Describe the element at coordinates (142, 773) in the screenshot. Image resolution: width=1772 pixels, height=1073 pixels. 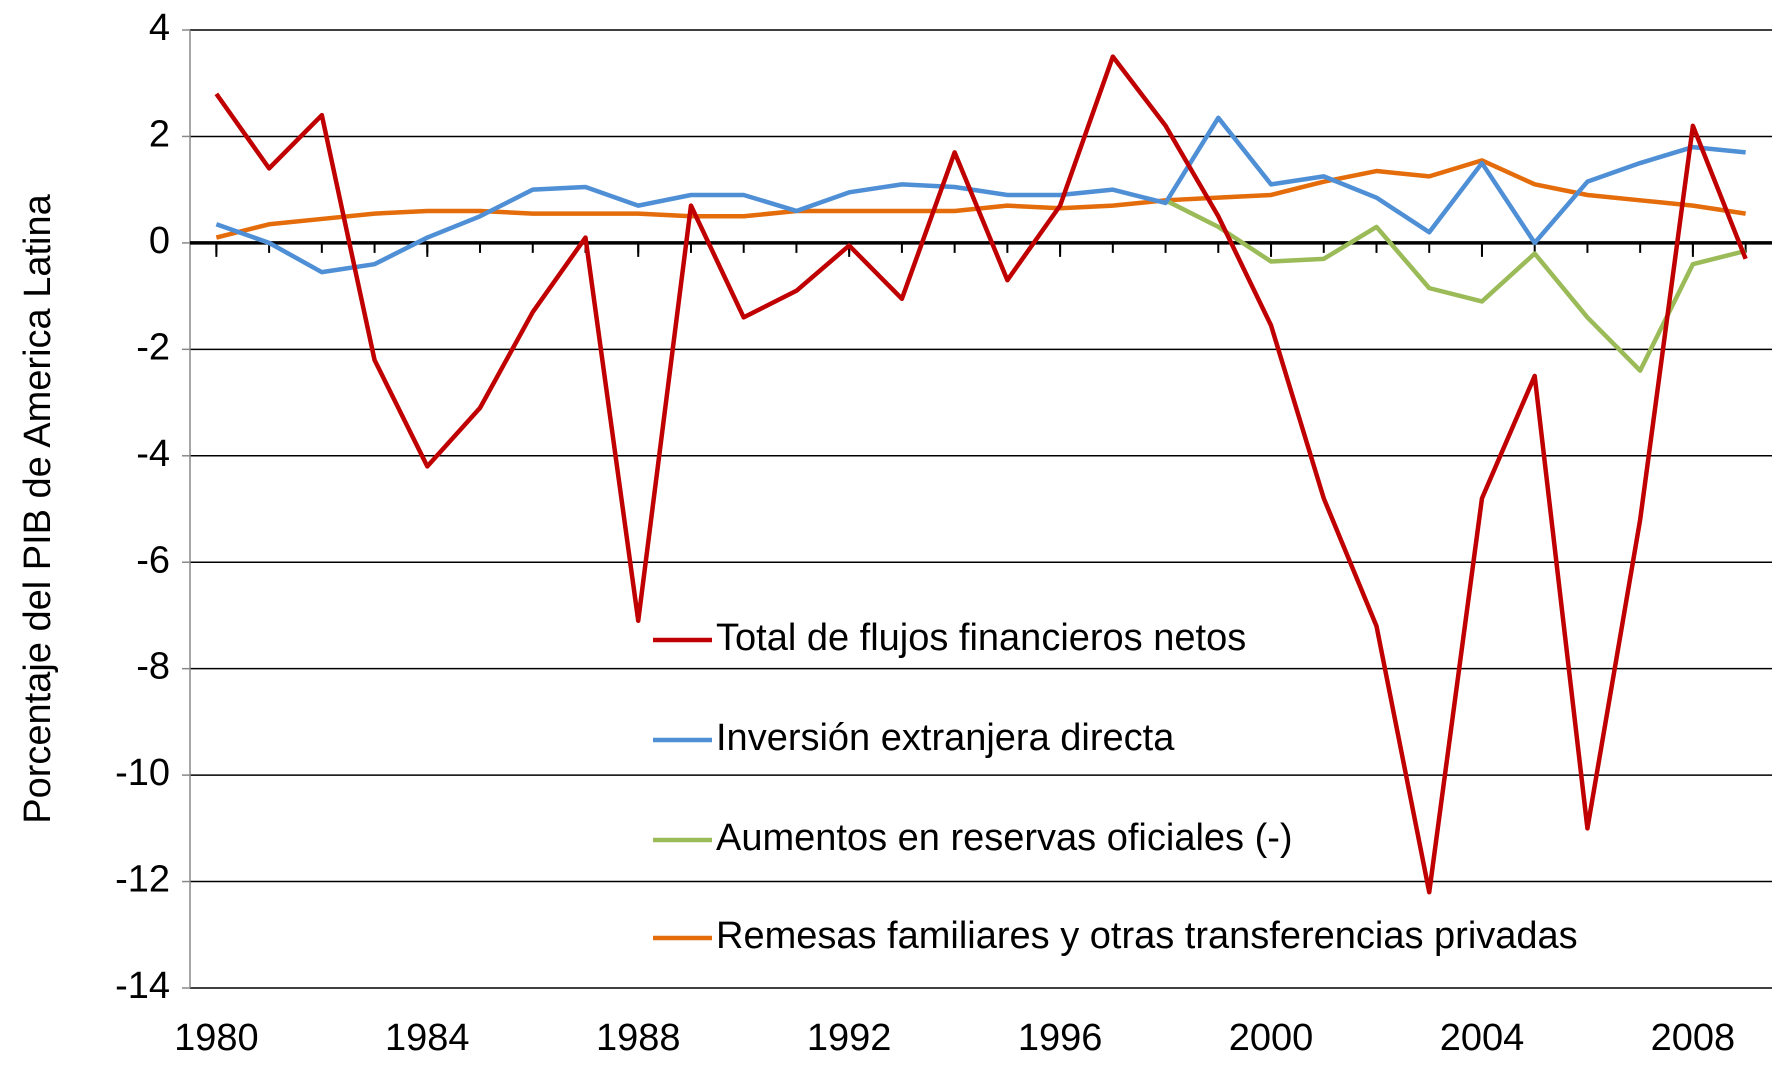
I see `y-tick-label: -10` at that location.